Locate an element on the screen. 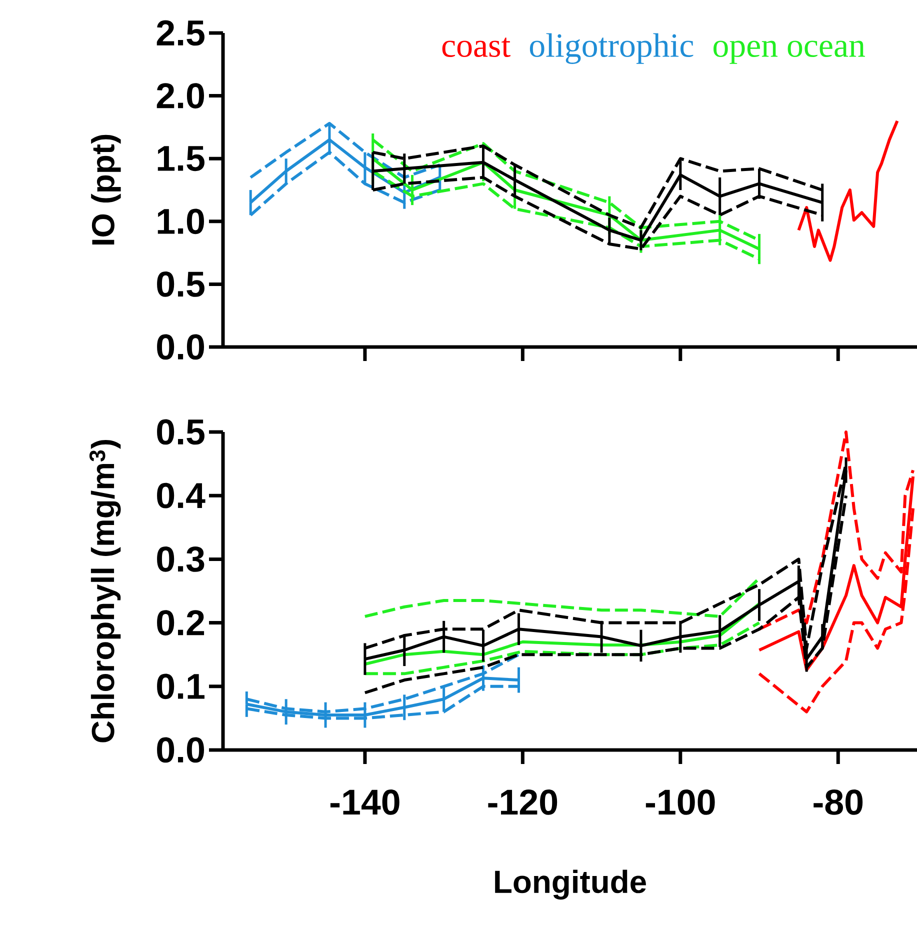 This screenshot has width=917, height=929. text: oligotrophic is located at coordinates (612, 48).